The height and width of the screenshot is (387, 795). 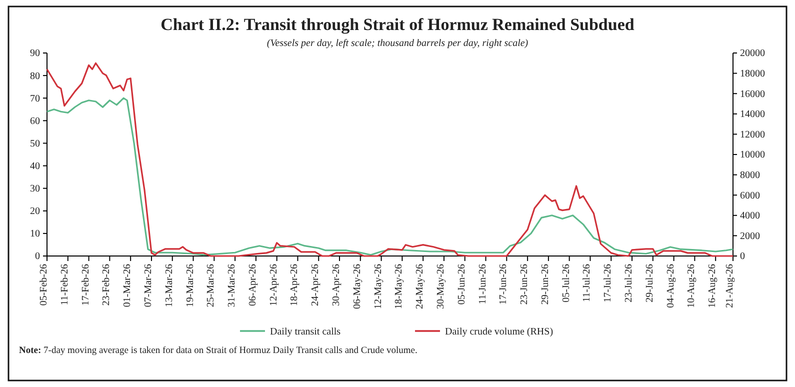 What do you see at coordinates (504, 284) in the screenshot?
I see `x-tick-label: 17-Jun-26` at bounding box center [504, 284].